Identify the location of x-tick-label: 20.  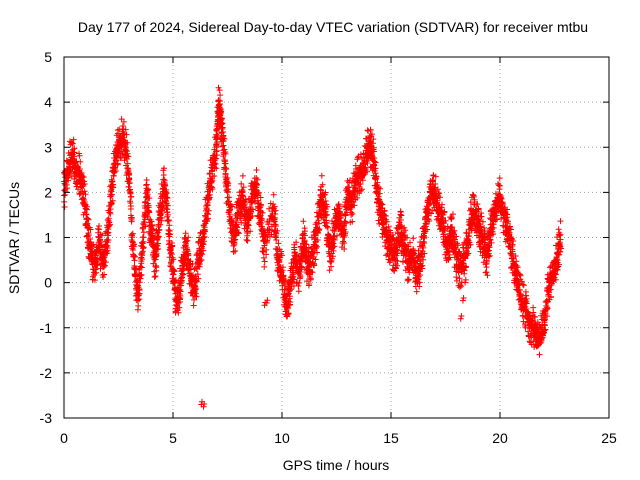
(500, 438).